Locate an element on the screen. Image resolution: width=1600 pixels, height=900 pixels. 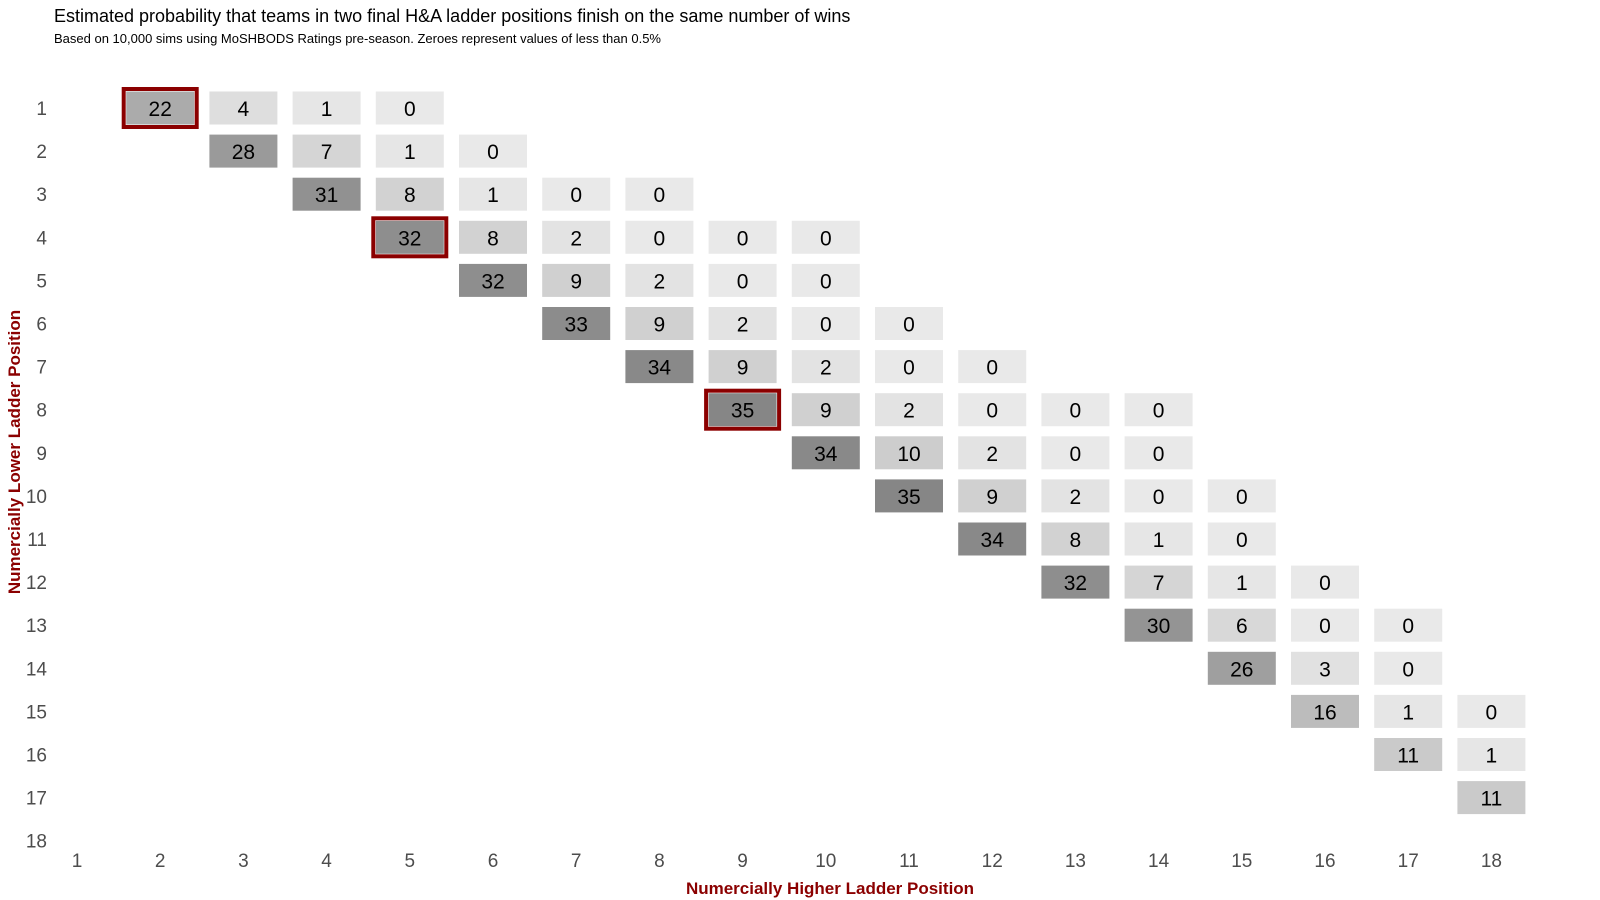
x-tick-label: 7 is located at coordinates (576, 861).